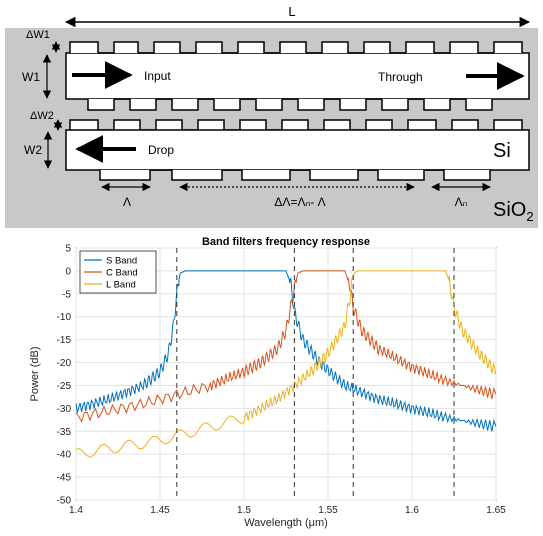 This screenshot has height=536, width=543. Describe the element at coordinates (244, 510) in the screenshot. I see `x-tick-label: 1.5` at that location.